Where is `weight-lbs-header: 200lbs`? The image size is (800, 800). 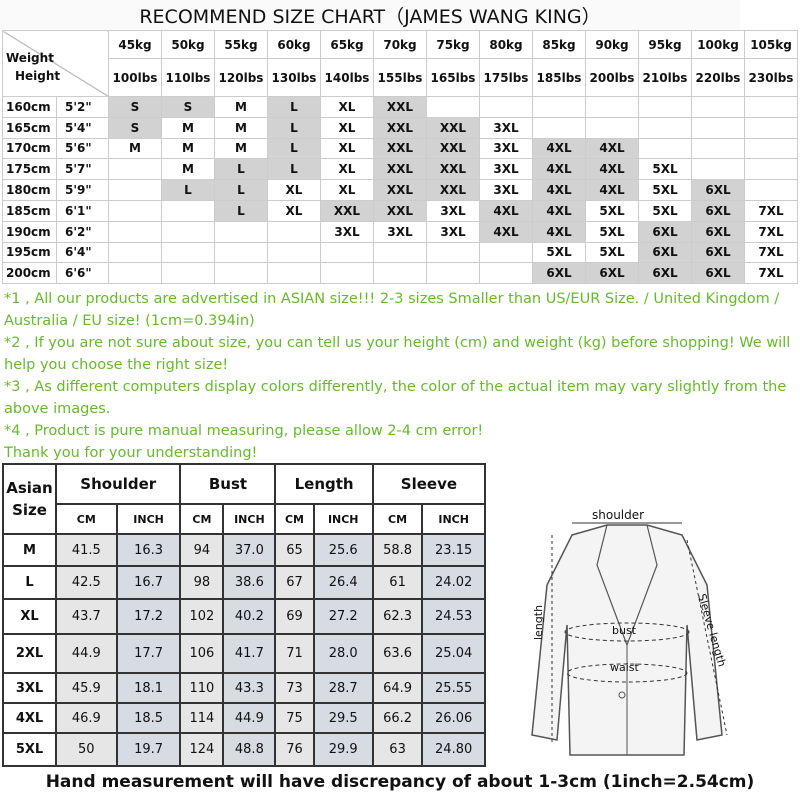
weight-lbs-header: 200lbs is located at coordinates (612, 77).